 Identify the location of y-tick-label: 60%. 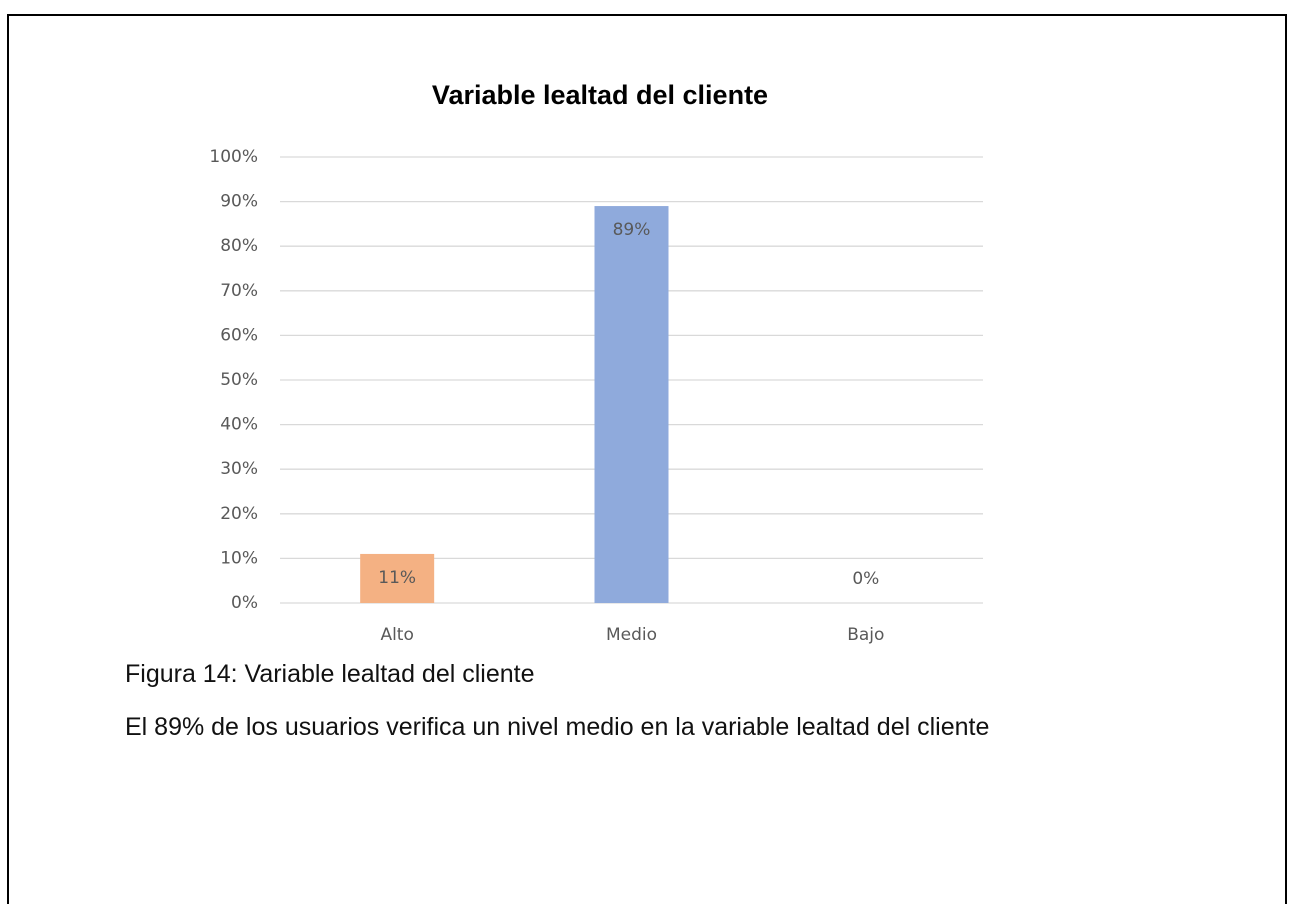
(239, 335).